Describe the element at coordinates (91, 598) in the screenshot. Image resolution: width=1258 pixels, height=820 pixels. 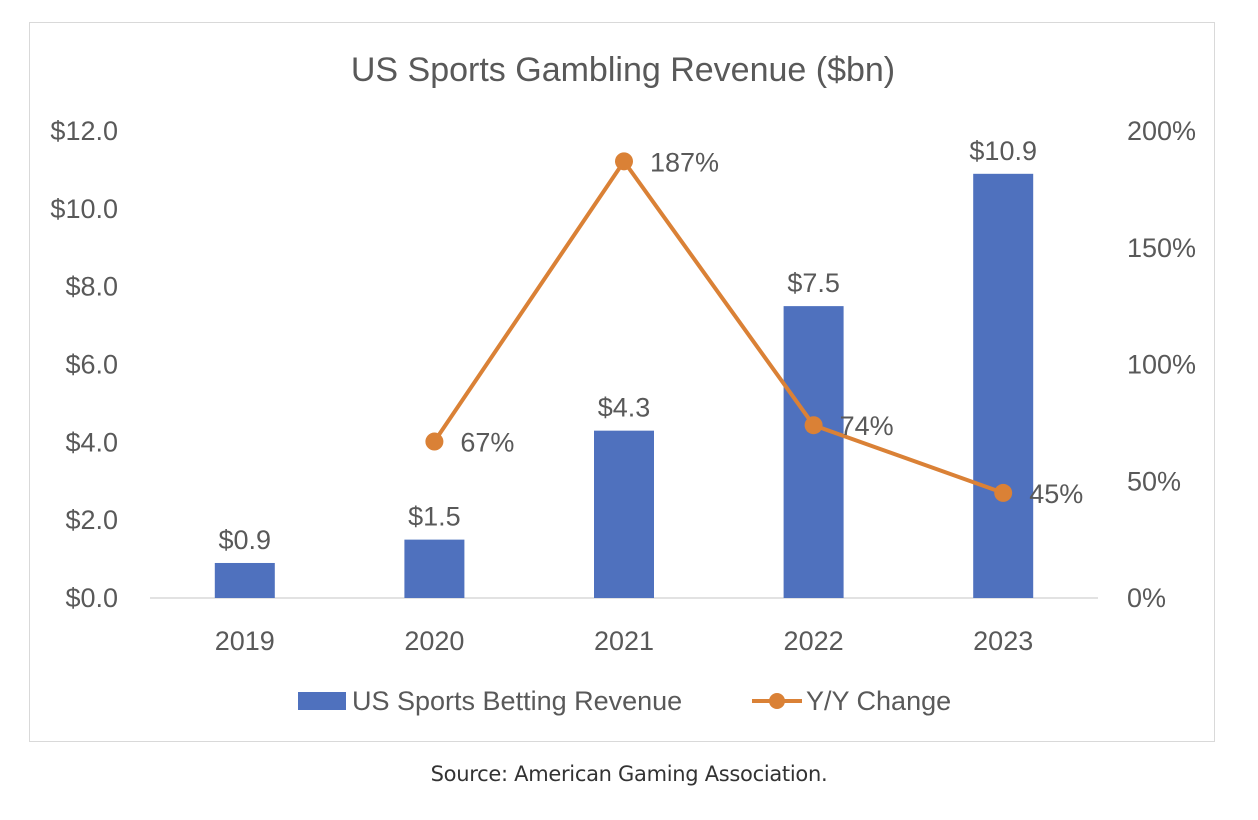
I see `y-left-tick-label: $0.0` at that location.